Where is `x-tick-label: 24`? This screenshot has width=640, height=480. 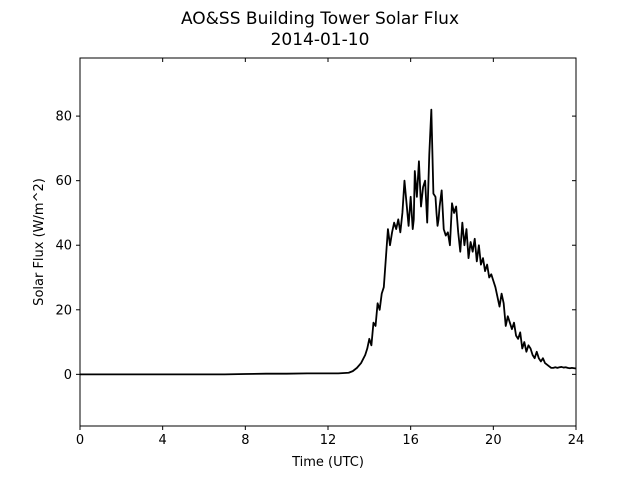 x-tick-label: 24 is located at coordinates (576, 440).